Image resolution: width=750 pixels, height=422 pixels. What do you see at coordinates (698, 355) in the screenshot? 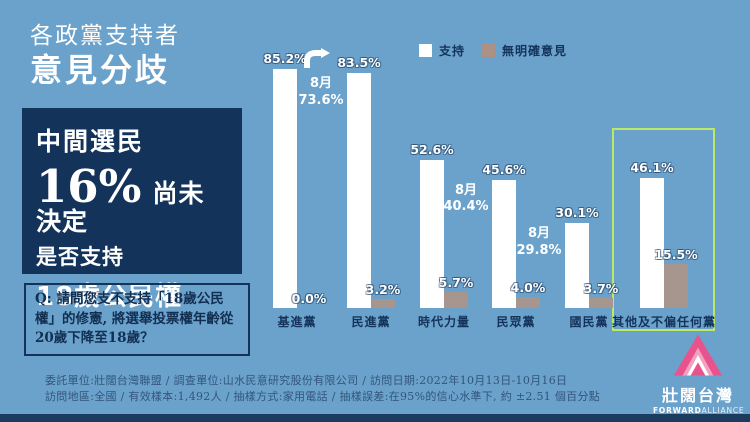
I see `mountain-triangle-icon` at bounding box center [698, 355].